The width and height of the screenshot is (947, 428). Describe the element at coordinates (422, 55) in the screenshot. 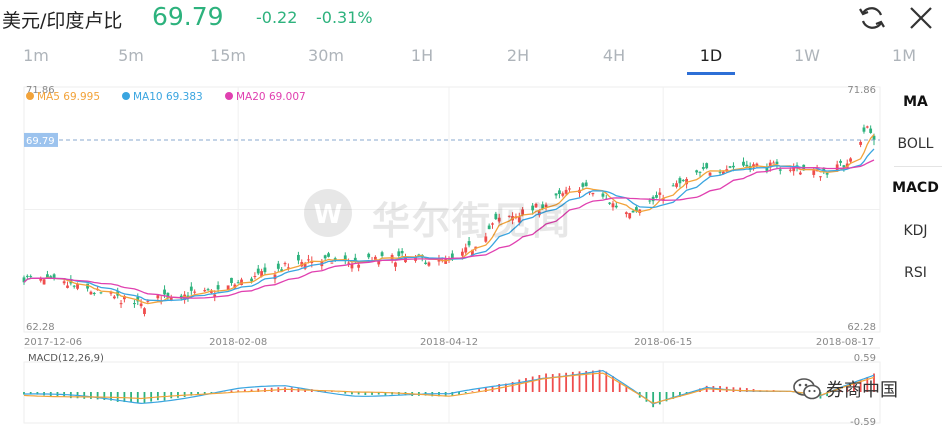

I see `tab-1h: 1H` at that location.